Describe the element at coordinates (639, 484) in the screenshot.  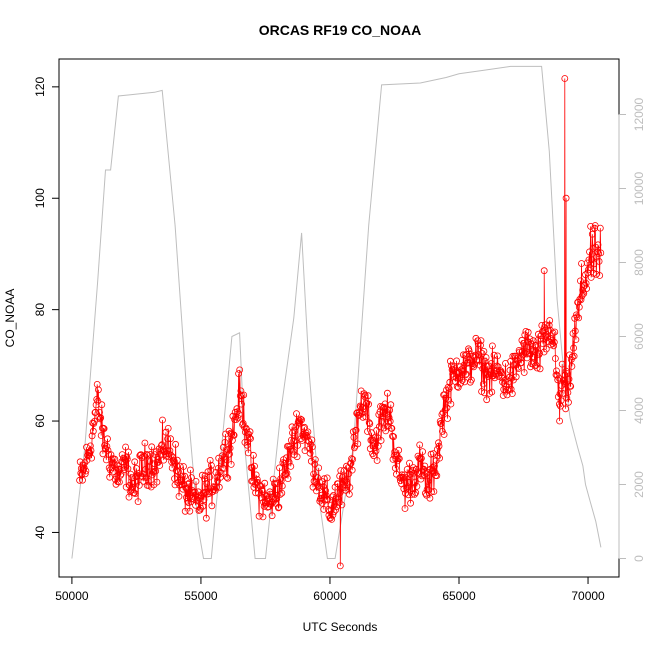
I see `y2-tick-label: 2000` at that location.